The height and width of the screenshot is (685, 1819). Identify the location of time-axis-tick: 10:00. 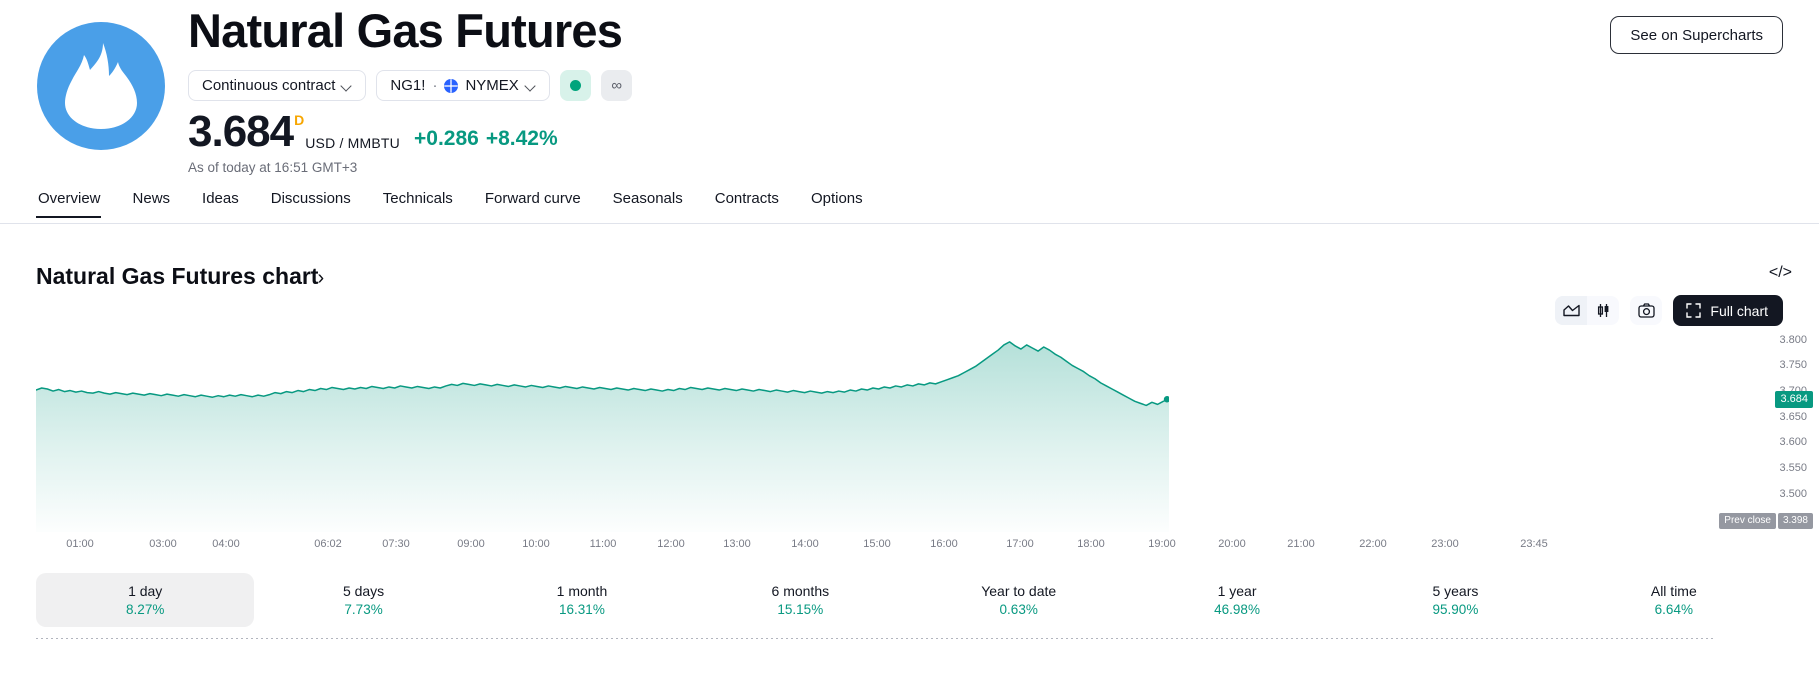
(536, 544).